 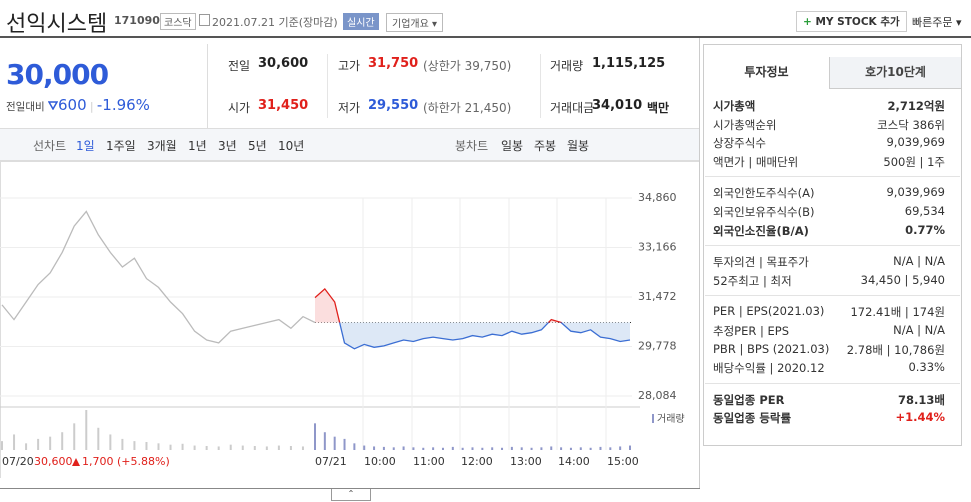 What do you see at coordinates (766, 72) in the screenshot?
I see `invest-tab: 투자정보` at bounding box center [766, 72].